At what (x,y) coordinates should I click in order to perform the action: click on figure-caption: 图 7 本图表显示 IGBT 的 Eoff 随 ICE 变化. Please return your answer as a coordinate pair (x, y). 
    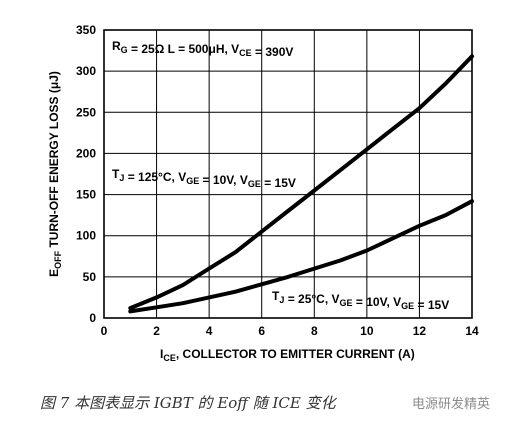
    Looking at the image, I should click on (189, 403).